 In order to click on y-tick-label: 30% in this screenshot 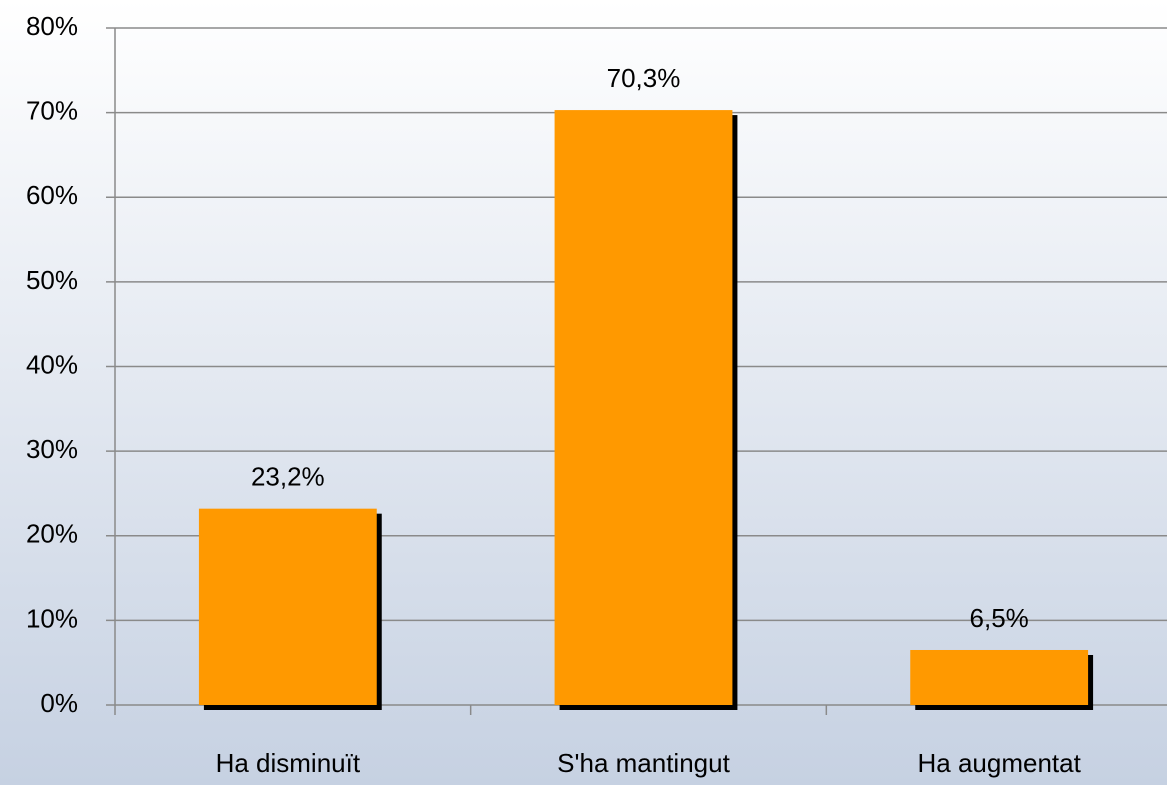, I will do `click(52, 449)`.